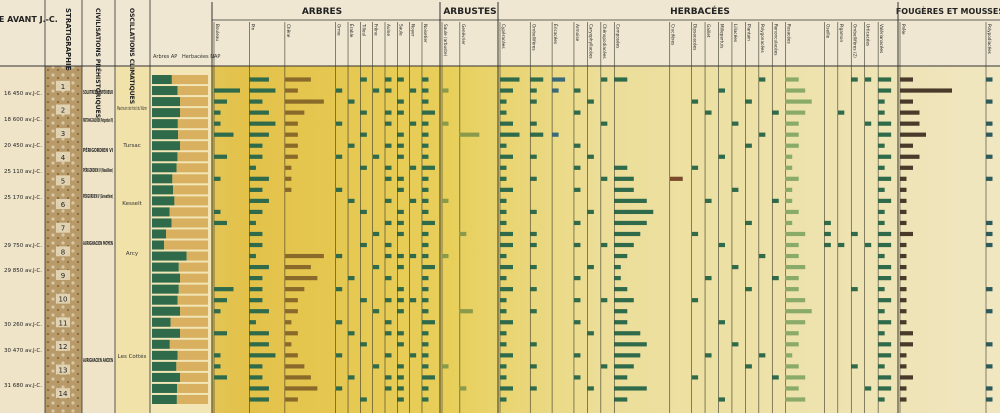 This screenshot has height=413, width=1000. I want to click on ratio-left-label: Arbres AP, so click(165, 57).